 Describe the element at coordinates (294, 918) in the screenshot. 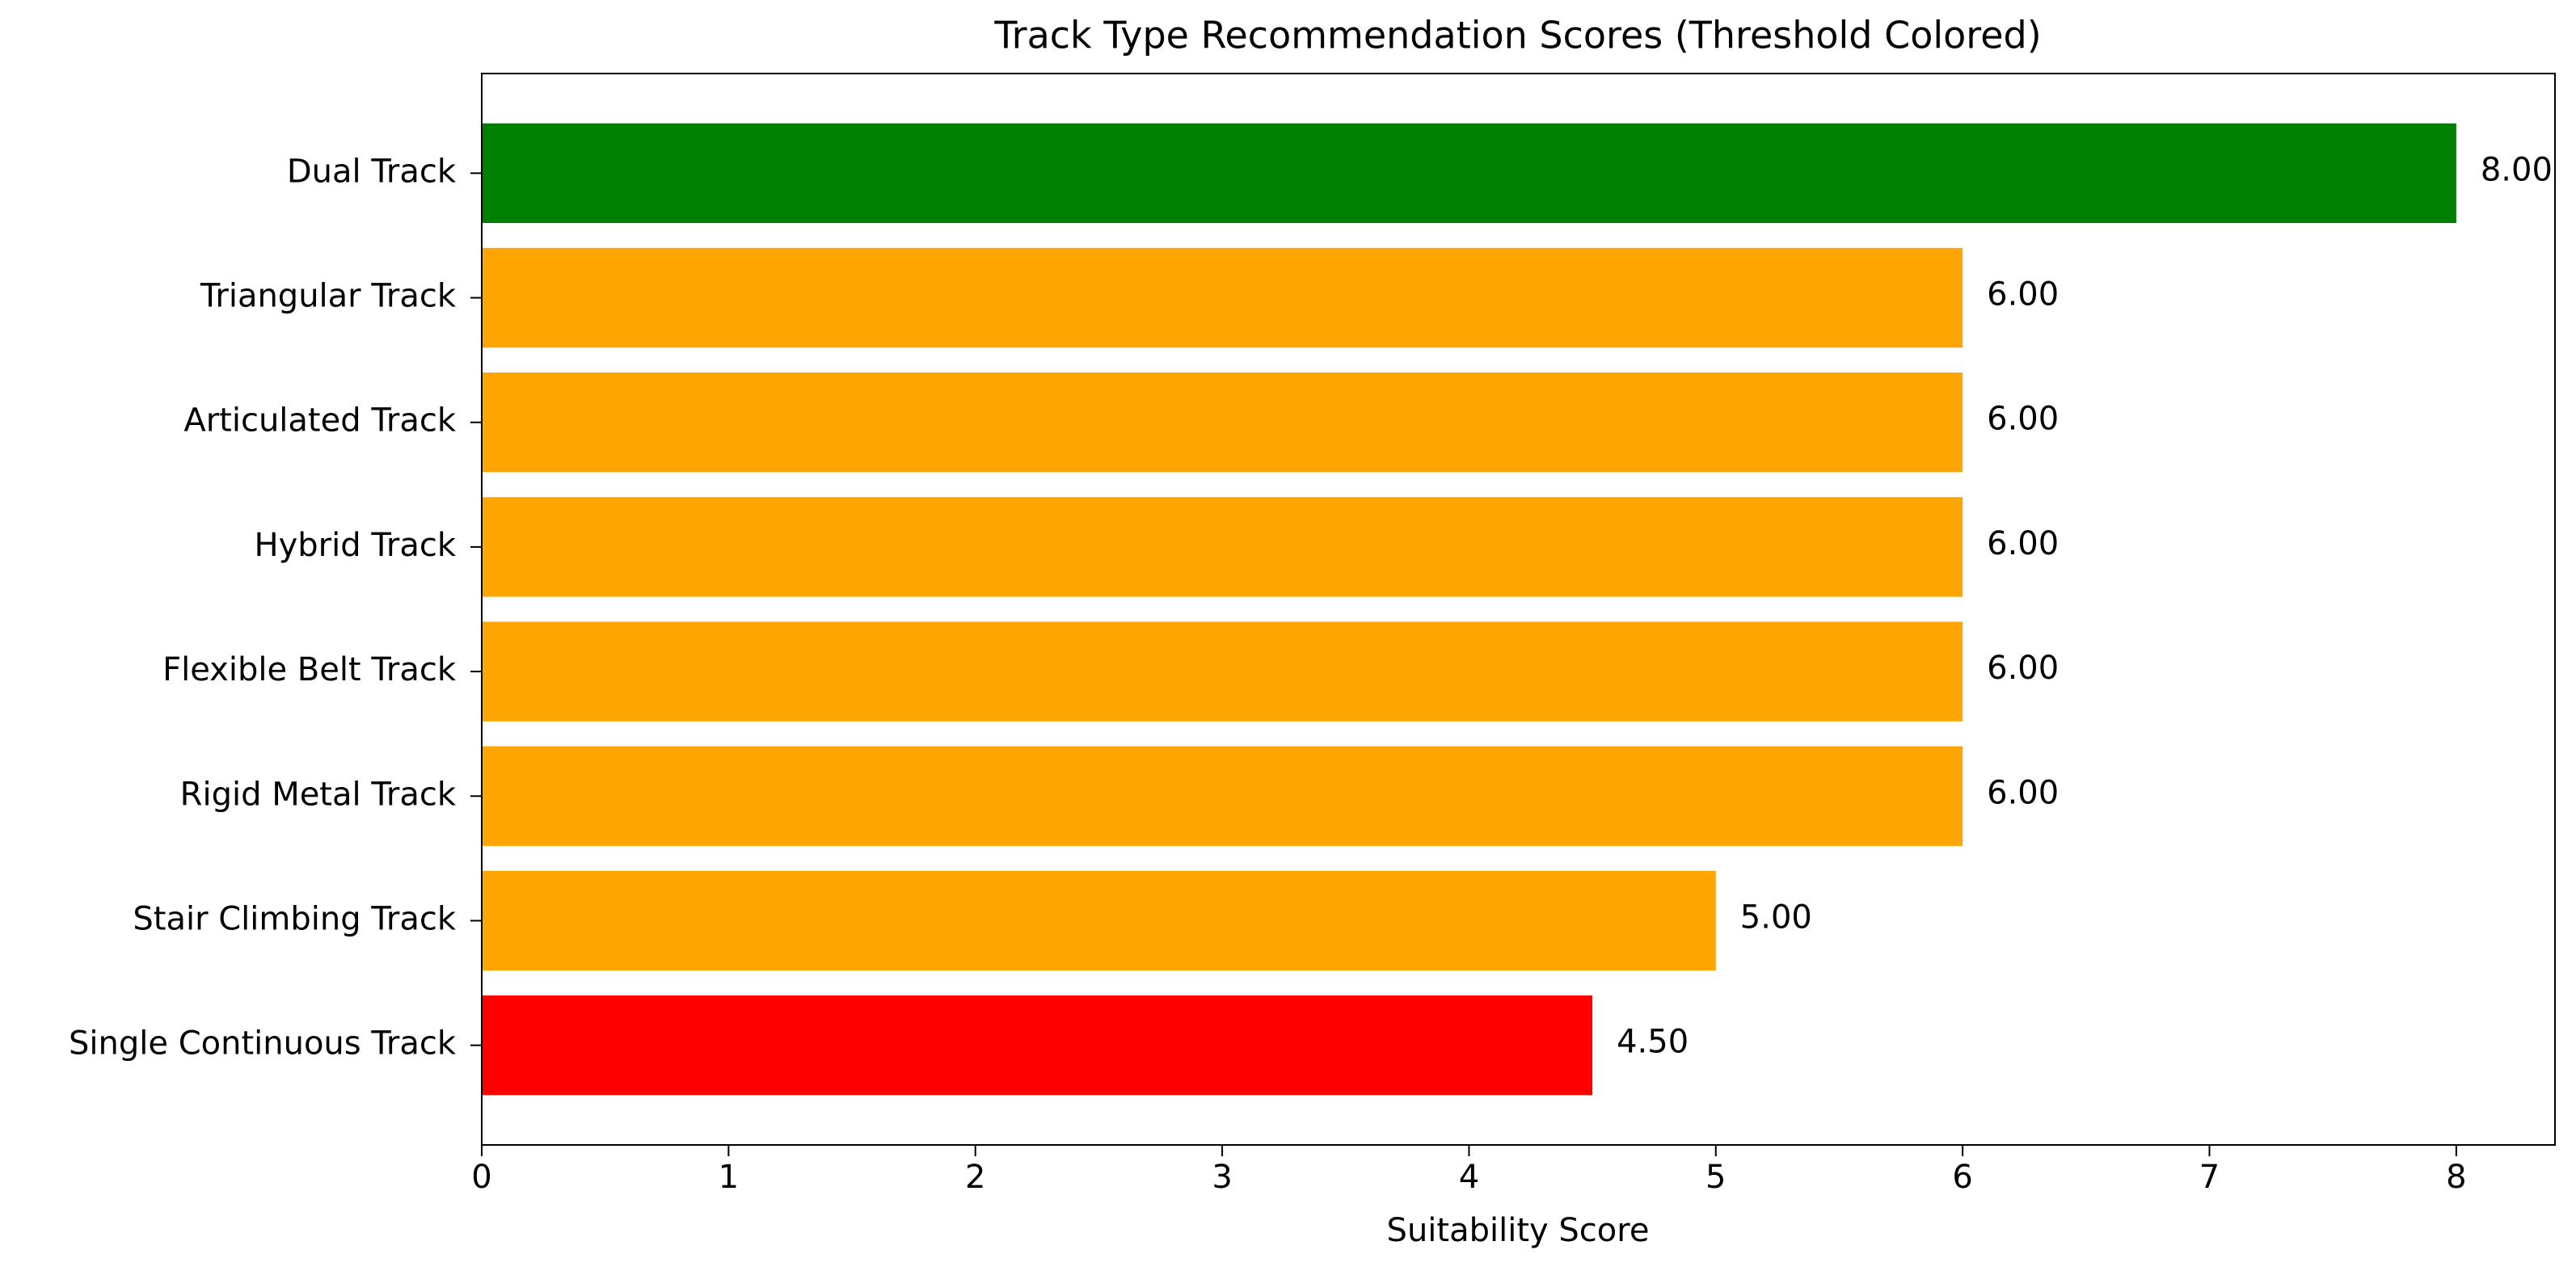

I see `y-tick-label: Stair Climbing Track` at that location.